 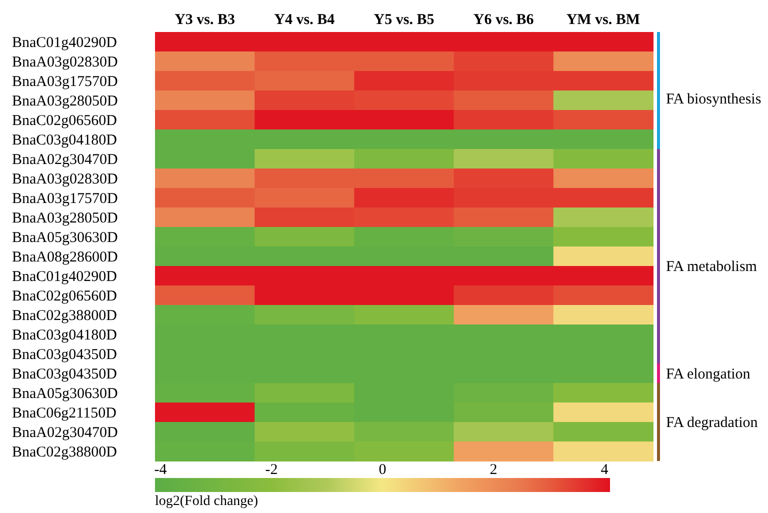 I want to click on color-bar-label: -4, so click(x=161, y=470).